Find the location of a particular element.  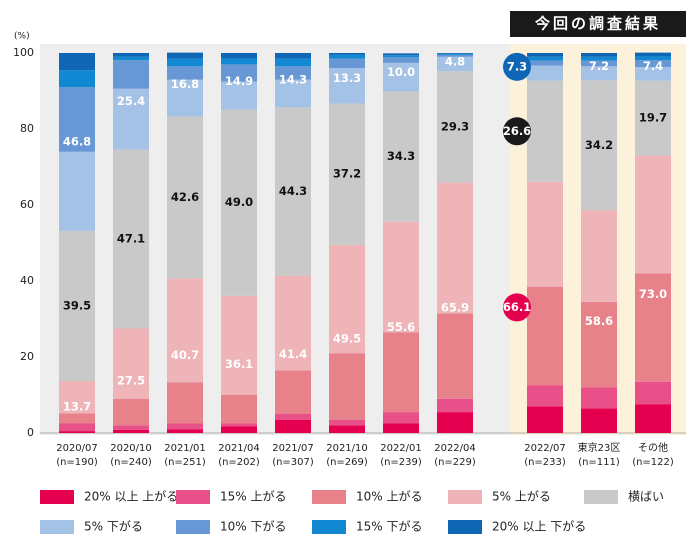

x-tick-label: 2021/01 is located at coordinates (185, 448).